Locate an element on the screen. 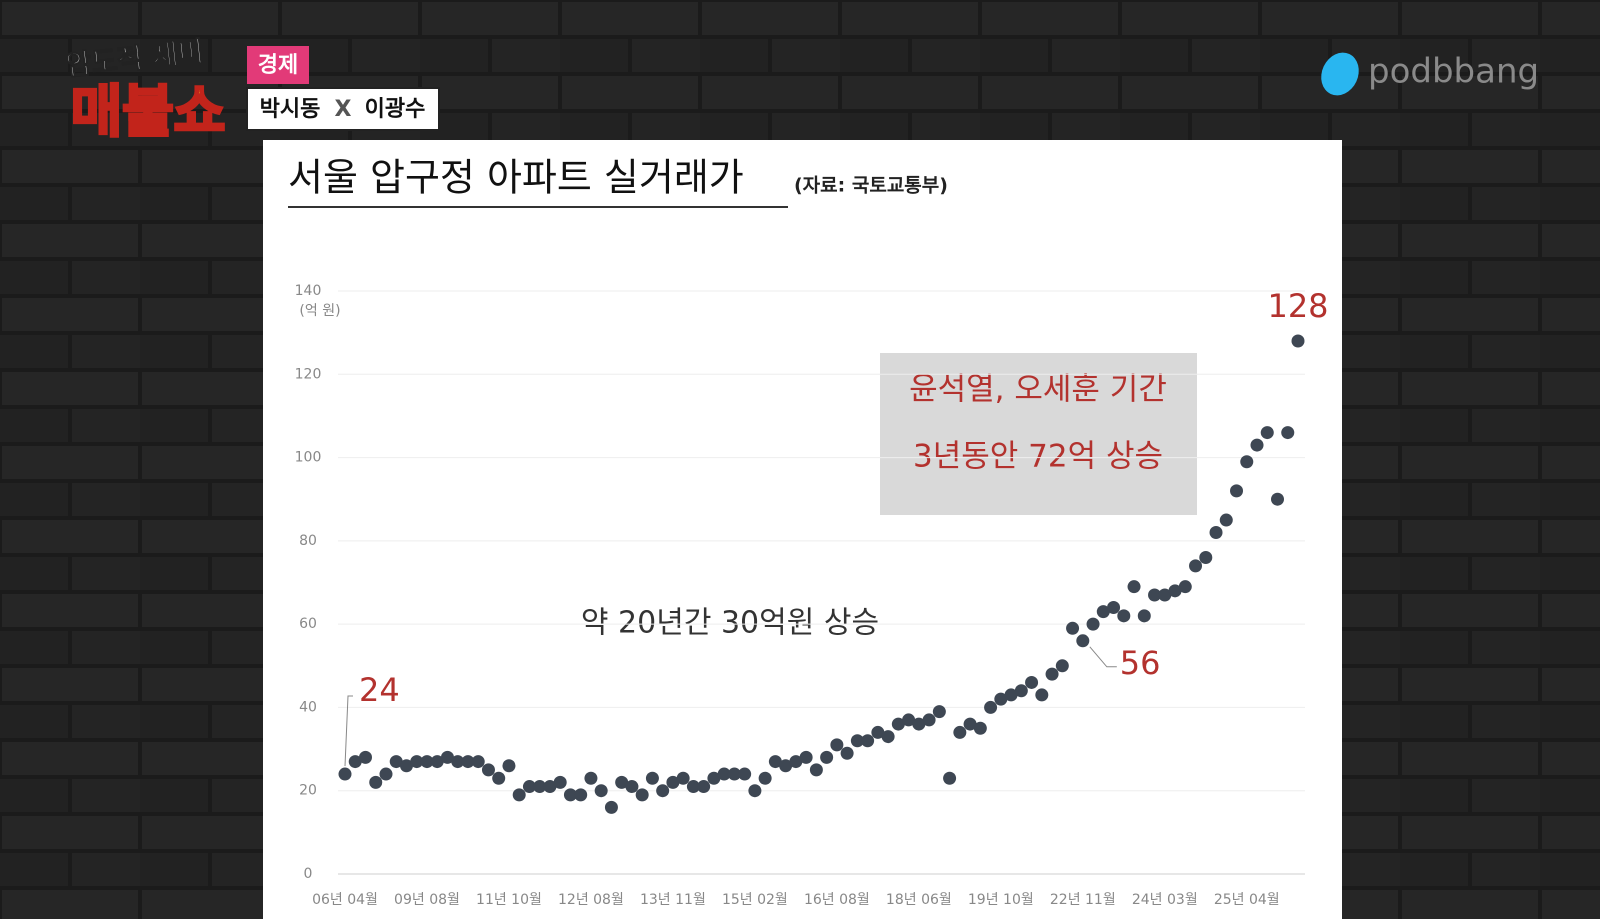 The height and width of the screenshot is (919, 1600). y-tick-label: 100 is located at coordinates (308, 458).